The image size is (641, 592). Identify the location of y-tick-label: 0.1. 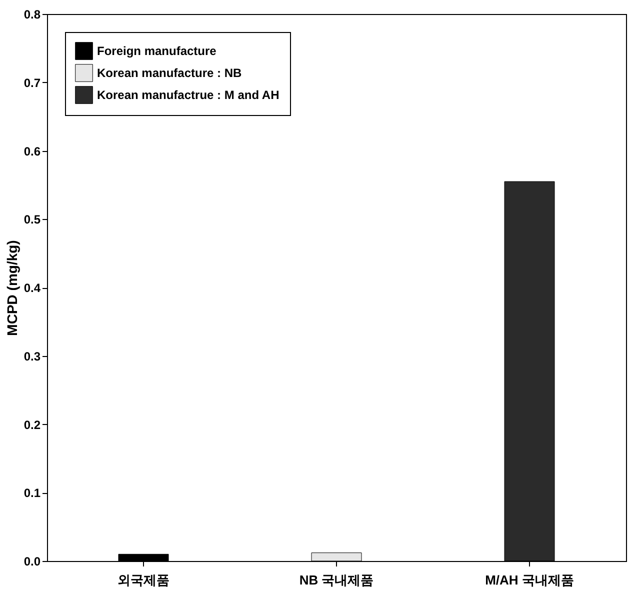
(32, 493).